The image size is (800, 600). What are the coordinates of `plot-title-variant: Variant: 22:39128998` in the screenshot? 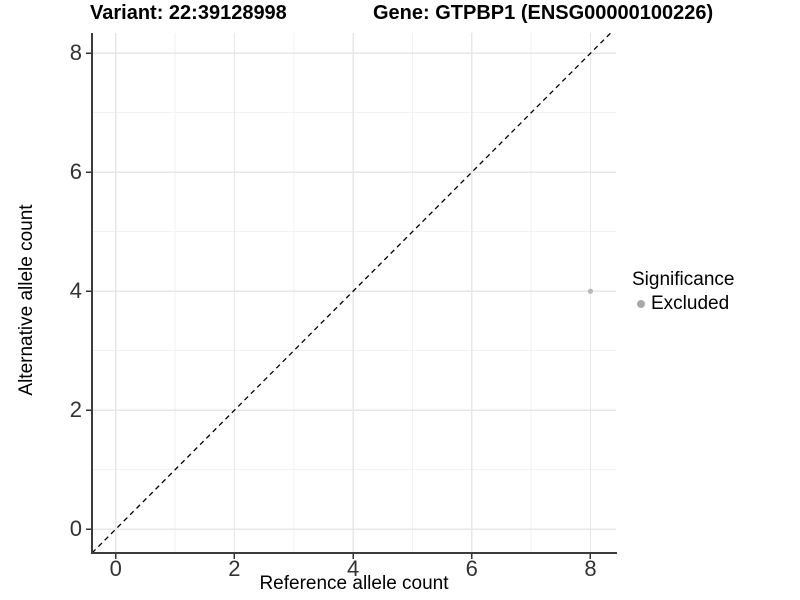 It's located at (188, 13).